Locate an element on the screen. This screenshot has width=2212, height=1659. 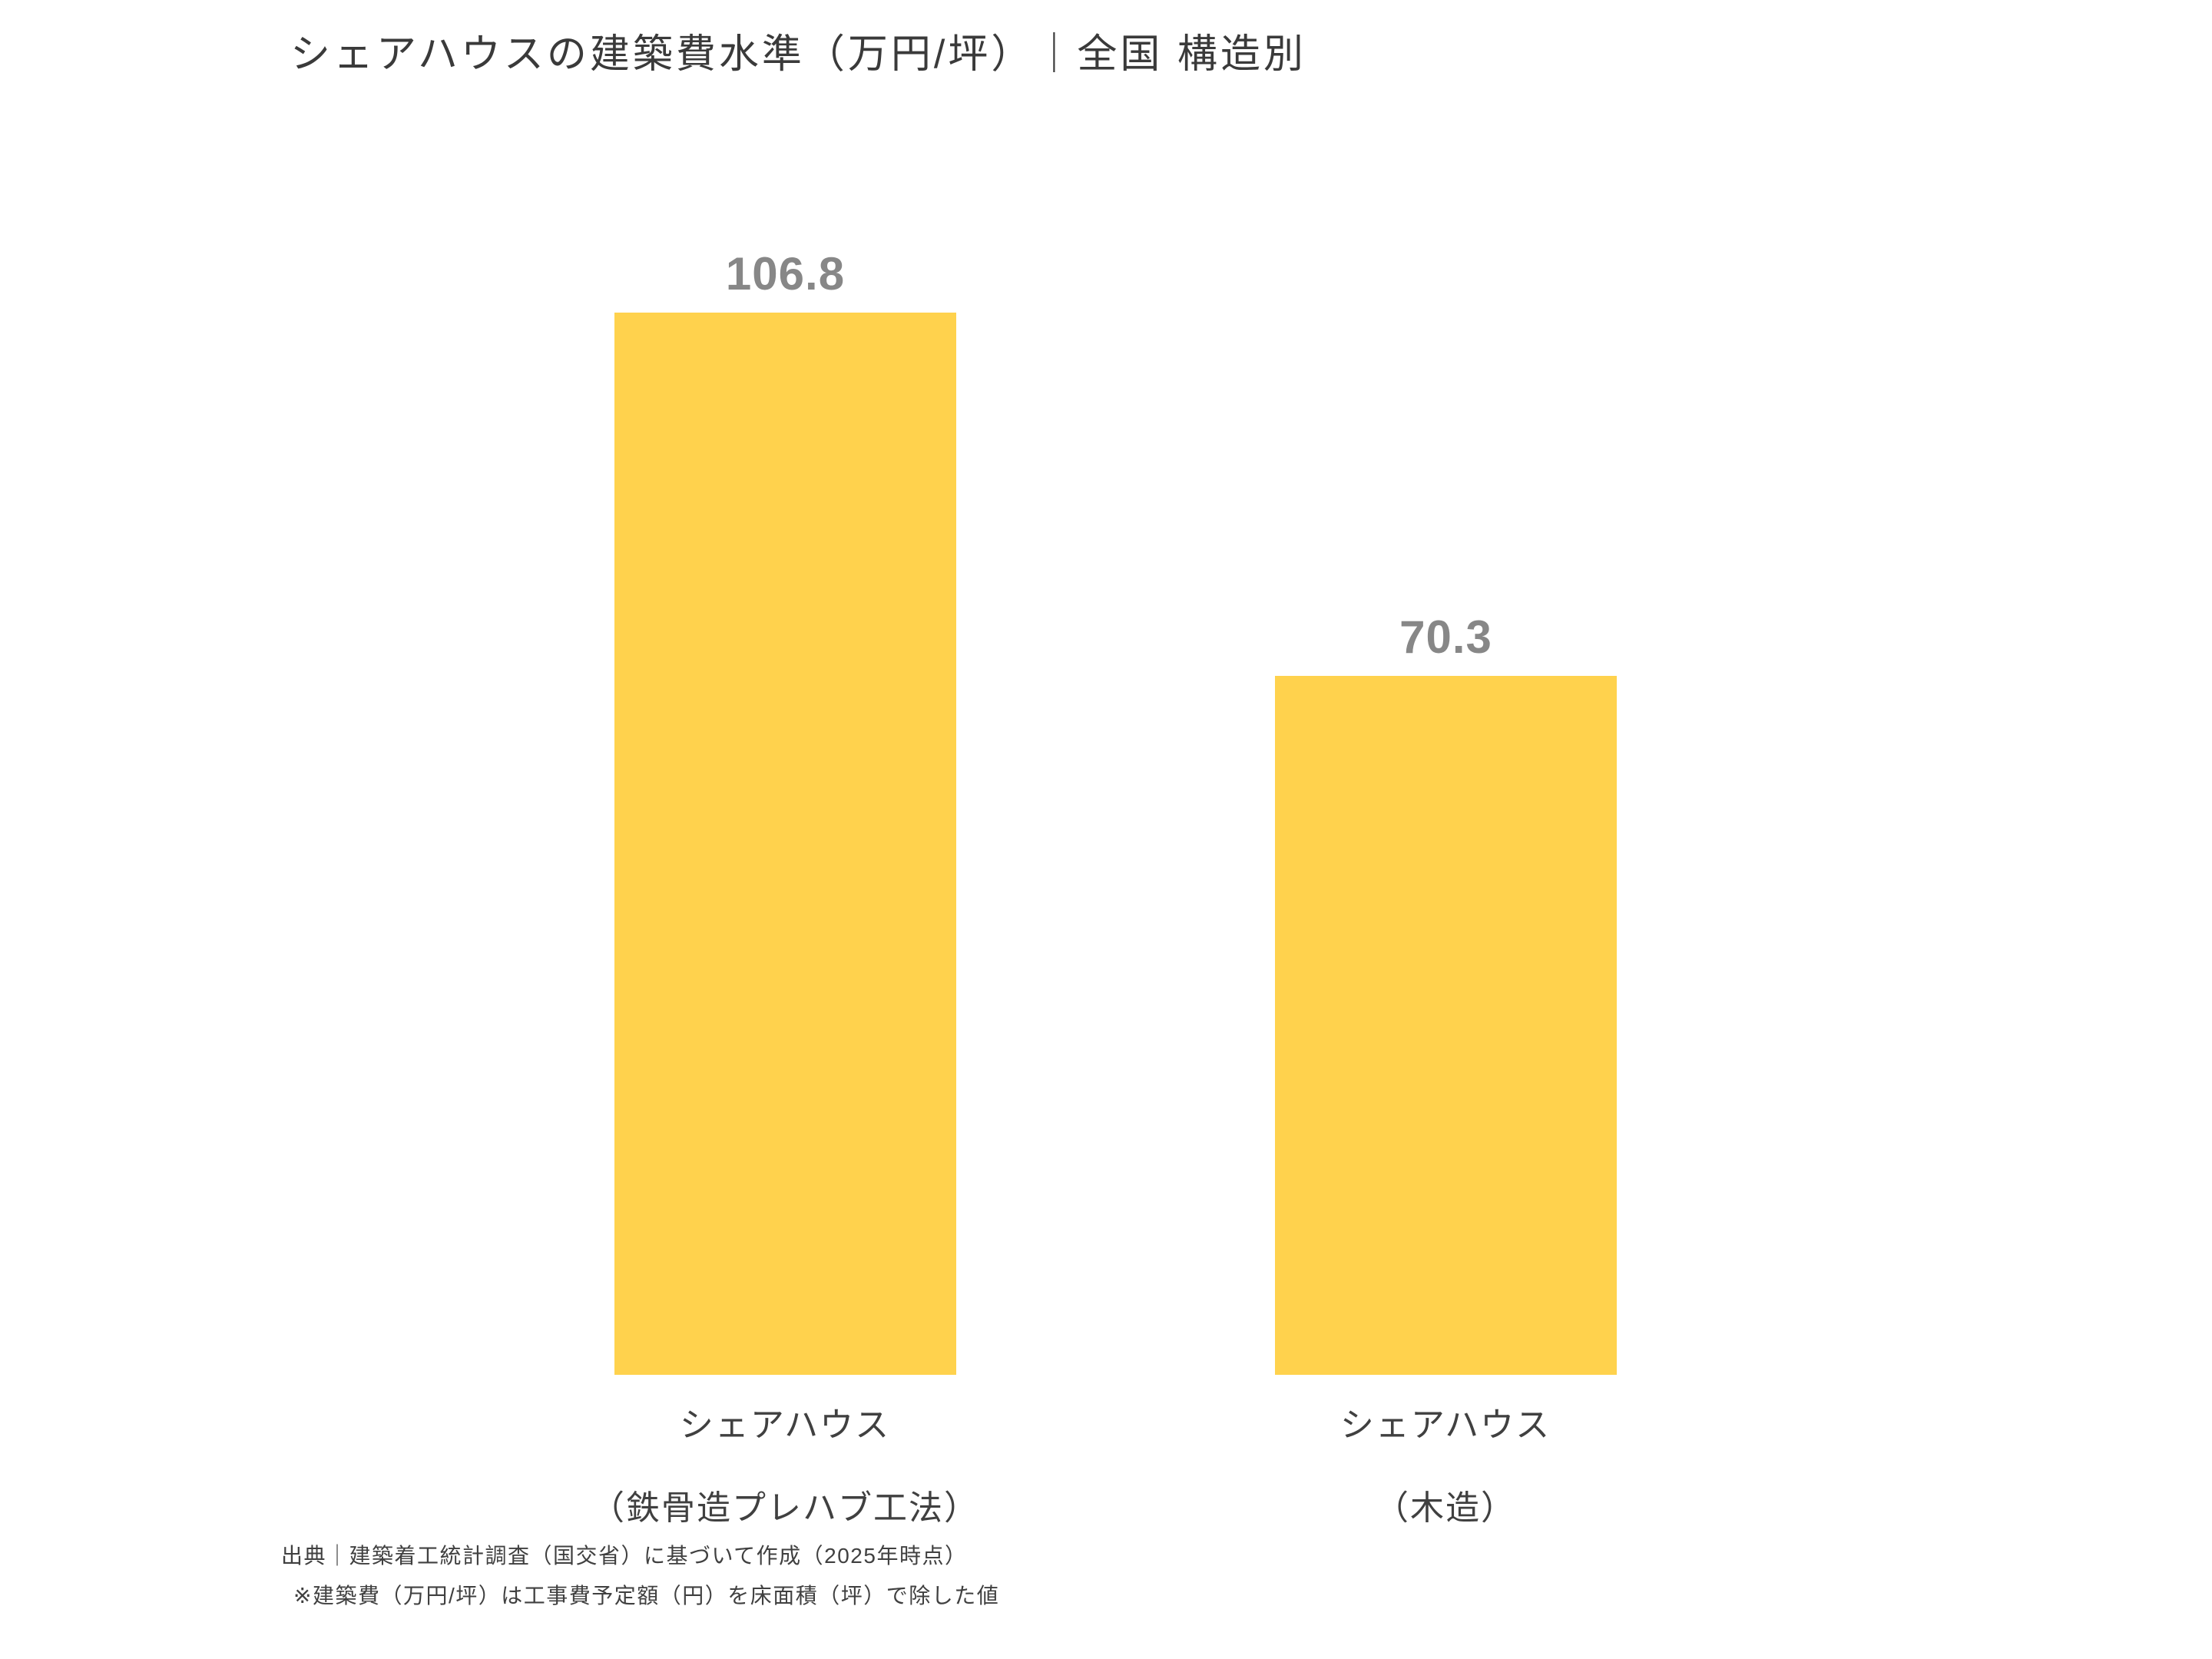
source-line: 出典｜建築着工統計調査（国交省）に基づいて作成（2025年時点） is located at coordinates (625, 1556).